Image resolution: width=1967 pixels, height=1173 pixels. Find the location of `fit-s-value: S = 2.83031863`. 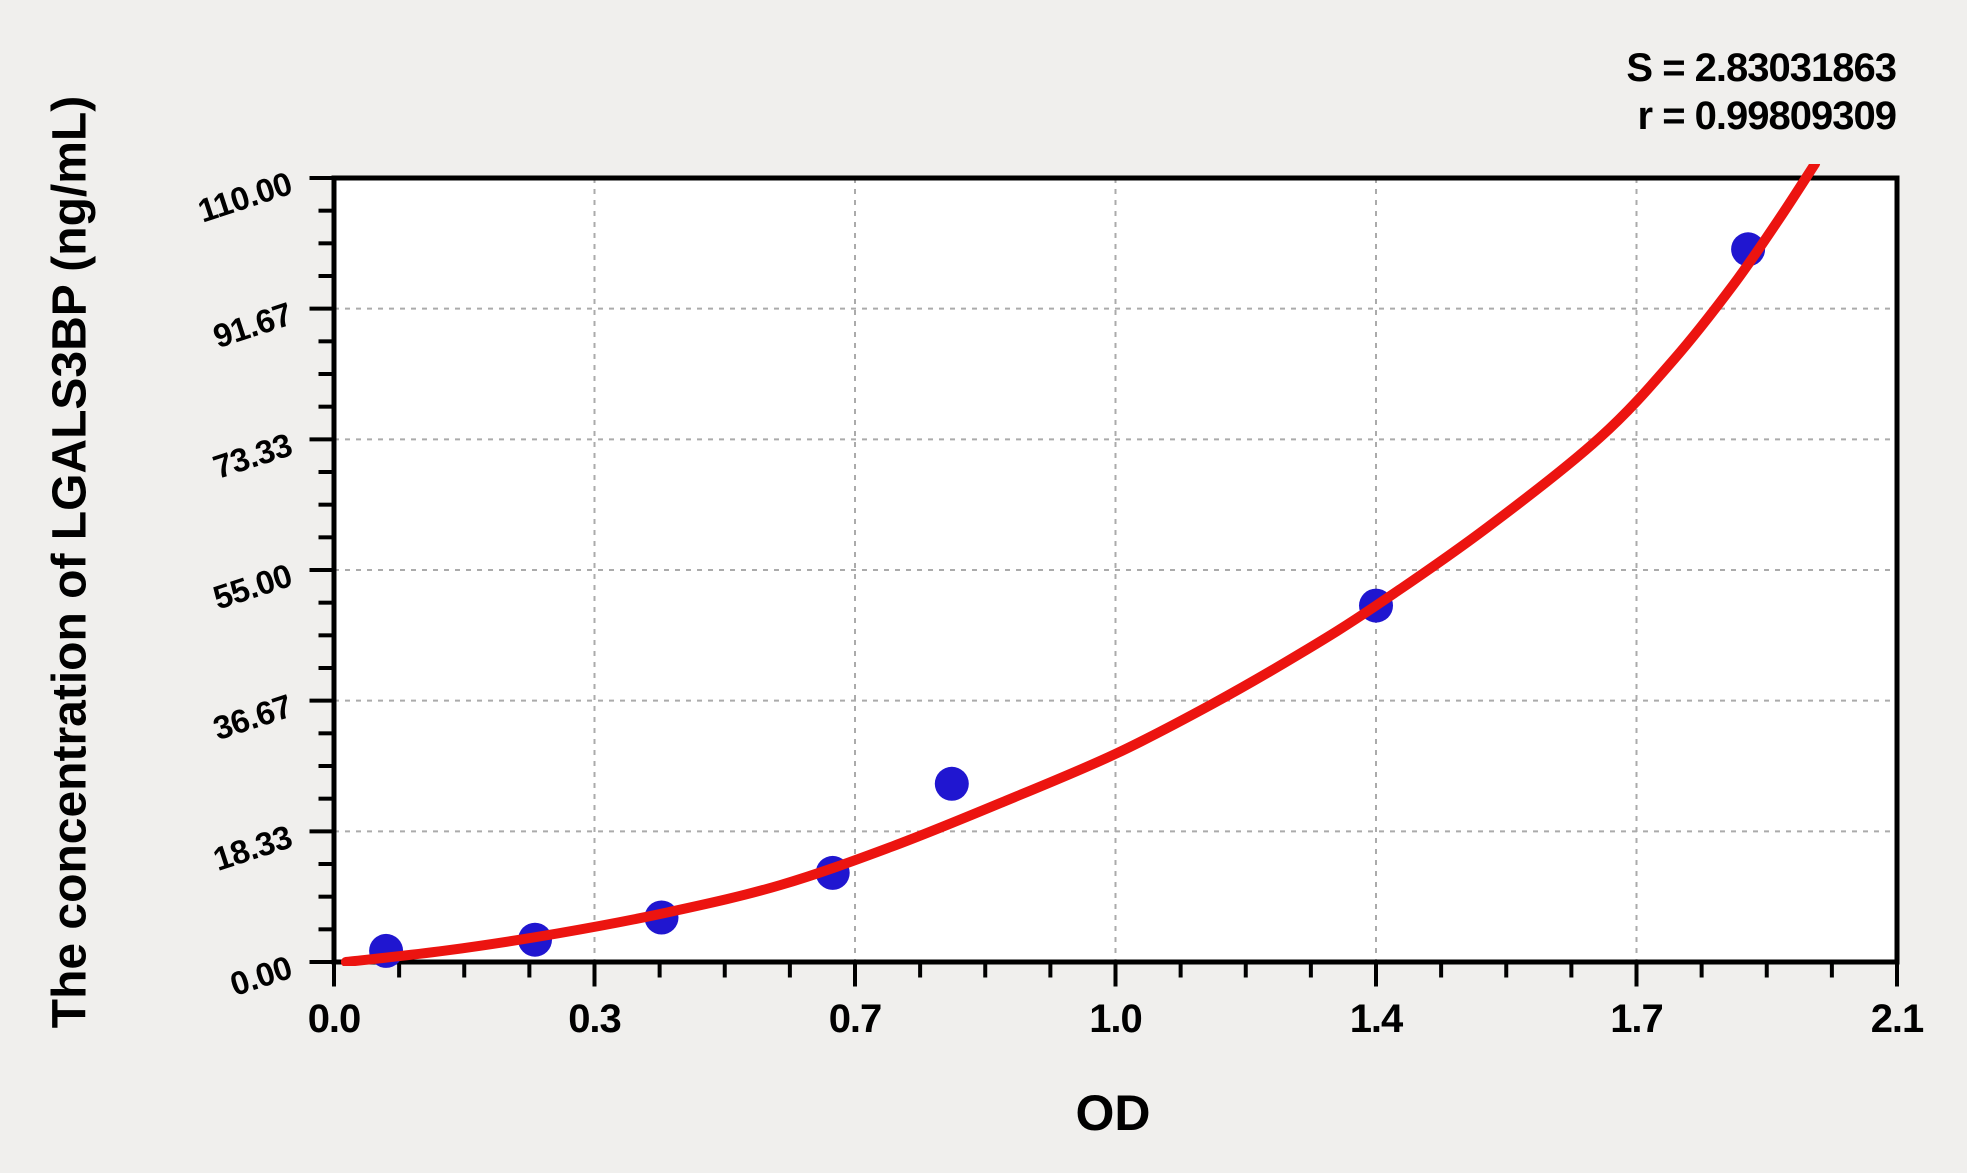

fit-s-value: S = 2.83031863 is located at coordinates (1761, 68).